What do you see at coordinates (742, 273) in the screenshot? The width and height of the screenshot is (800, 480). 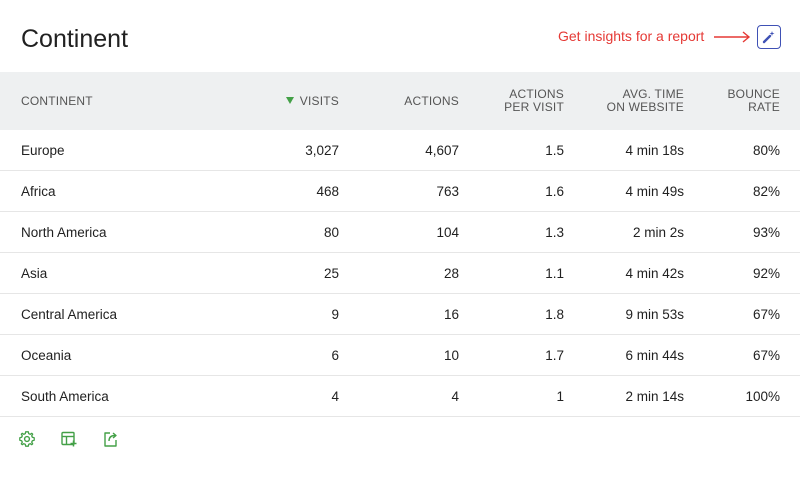 I see `cell-bounce-rate: 92%` at bounding box center [742, 273].